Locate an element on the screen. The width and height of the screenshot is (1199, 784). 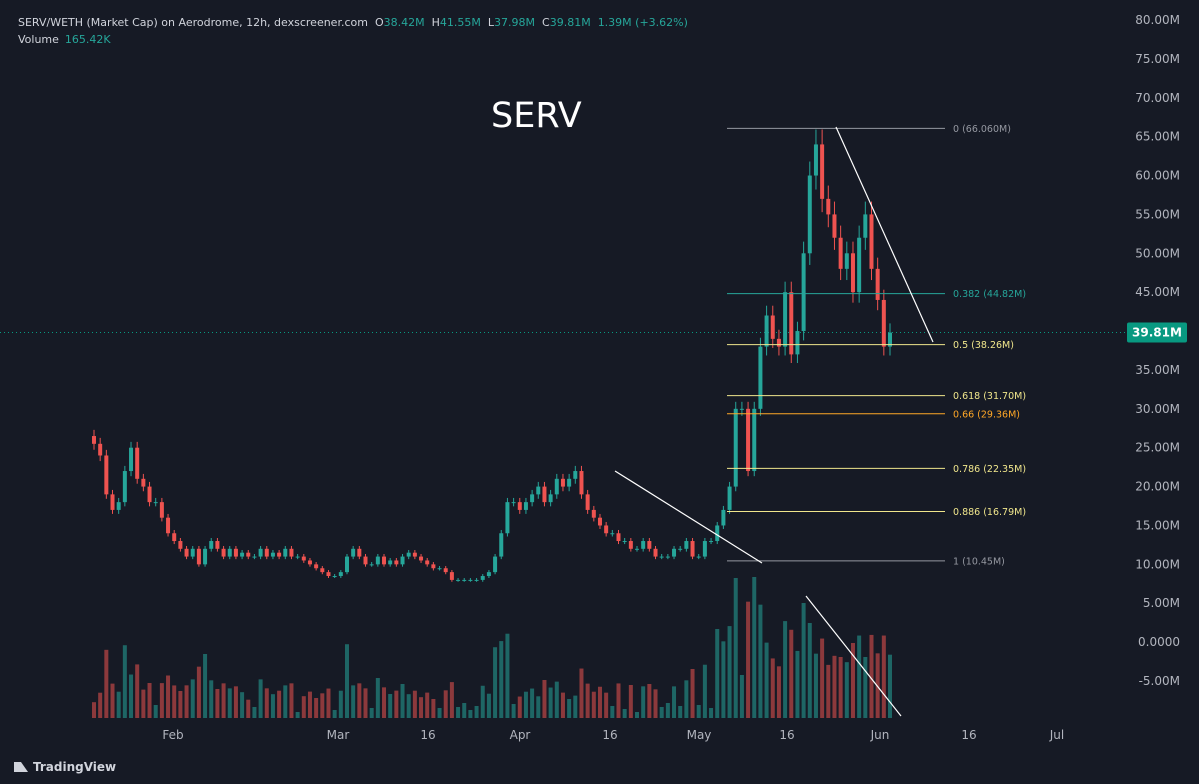
price-tick-label: 55.00M is located at coordinates (1157, 214).